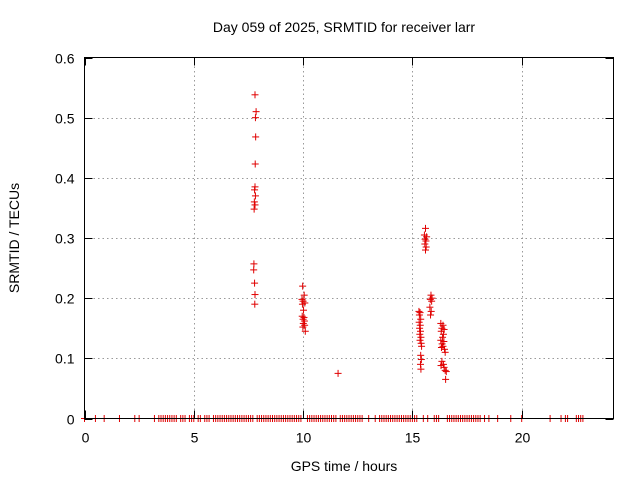  Describe the element at coordinates (65, 239) in the screenshot. I see `y-tick-label: 0.3` at that location.